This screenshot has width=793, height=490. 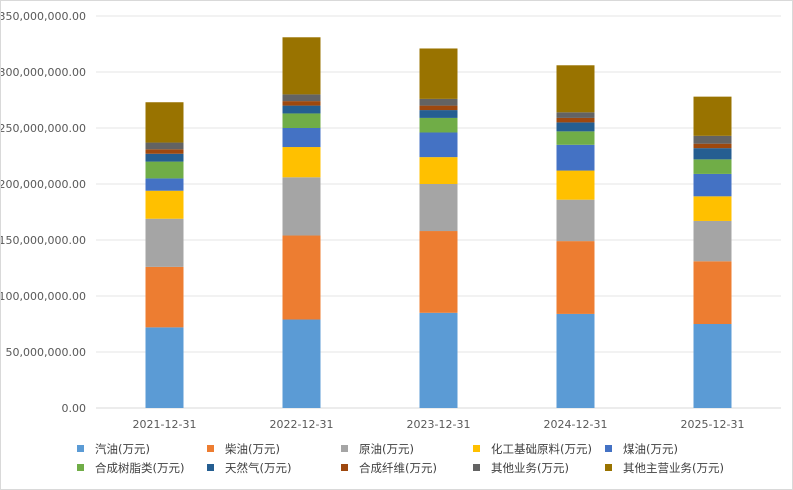 I want to click on x-tick-label: 2024-12-31, so click(x=576, y=424).